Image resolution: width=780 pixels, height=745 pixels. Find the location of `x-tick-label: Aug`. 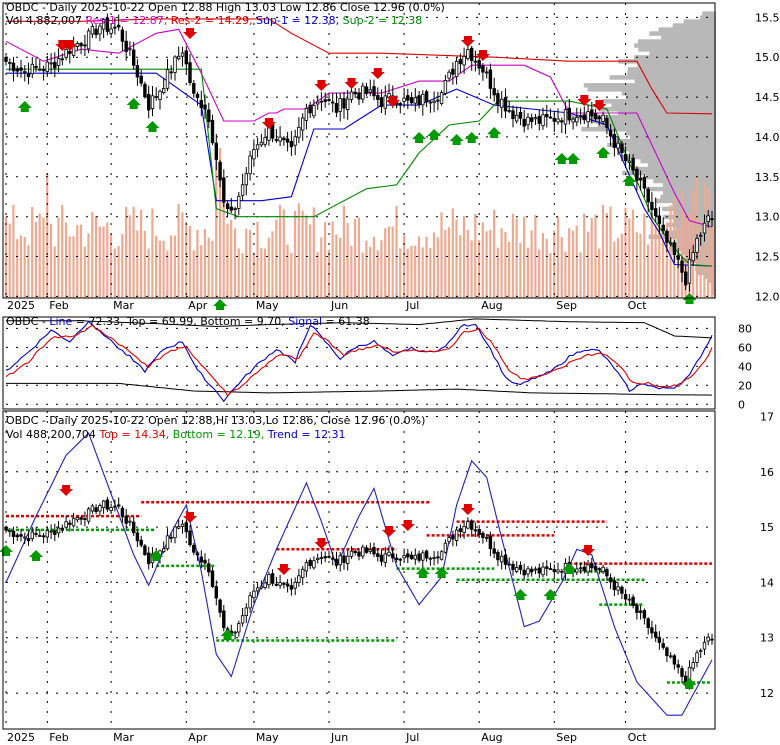

x-tick-label: Aug is located at coordinates (491, 737).